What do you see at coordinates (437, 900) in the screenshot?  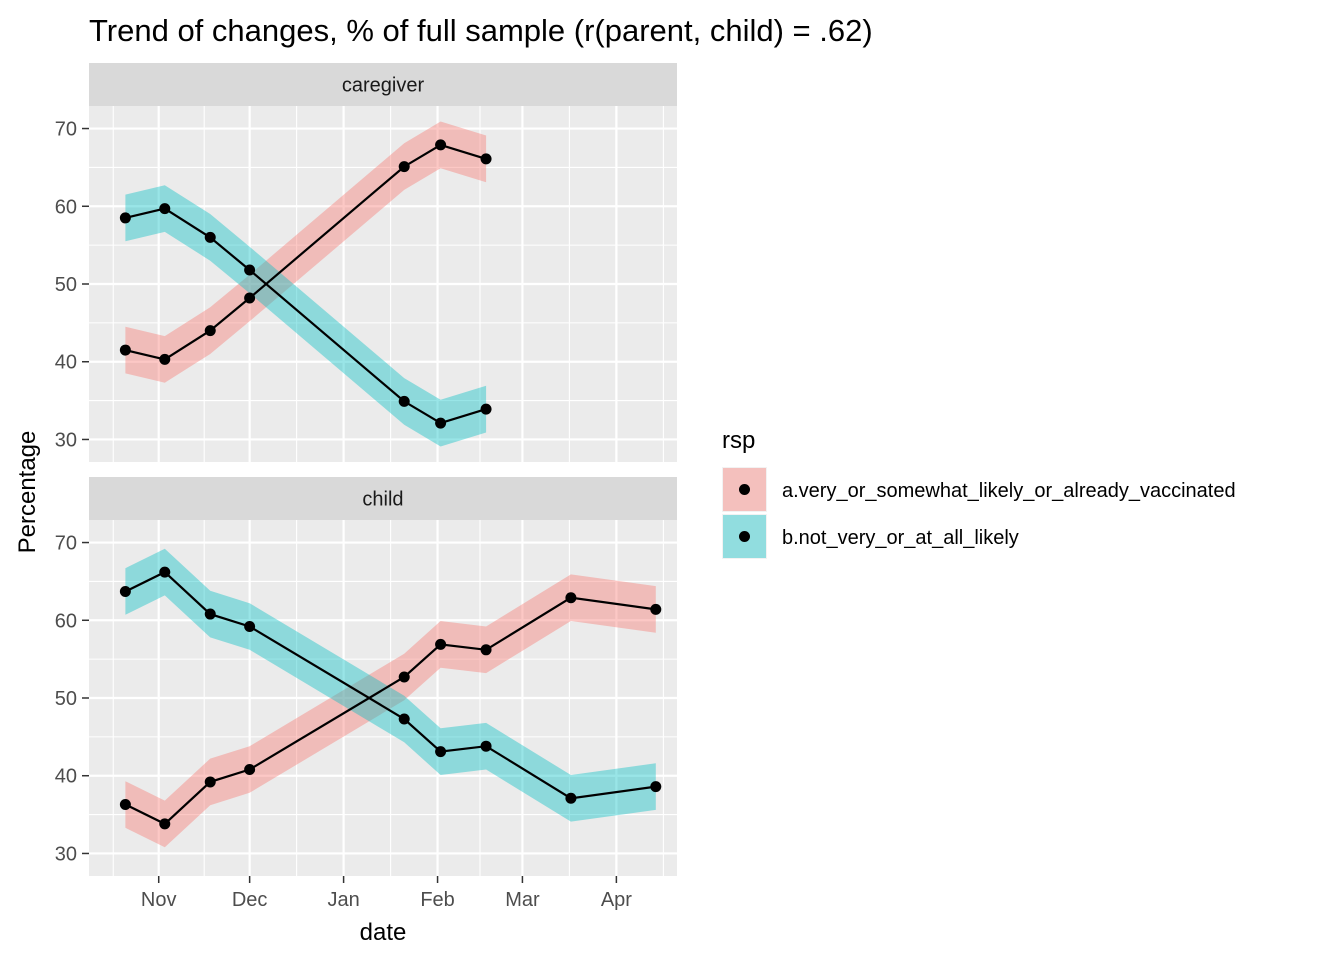 I see `x-tick-label: Feb` at bounding box center [437, 900].